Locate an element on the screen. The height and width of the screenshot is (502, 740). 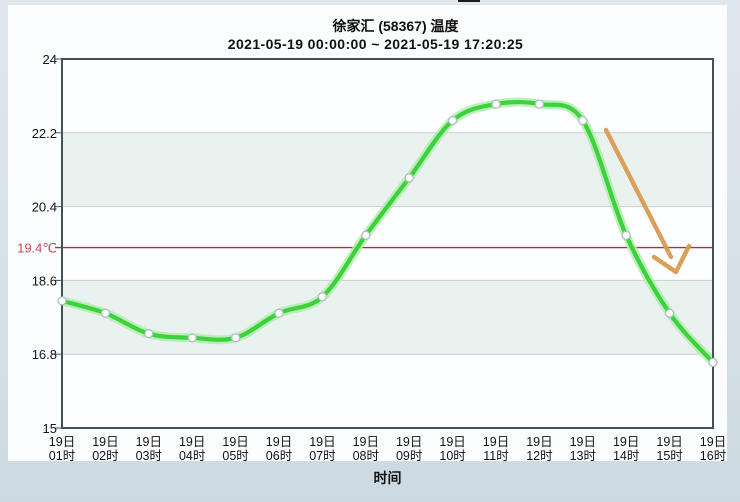
y-tick-label: 22.2 is located at coordinates (44, 133).